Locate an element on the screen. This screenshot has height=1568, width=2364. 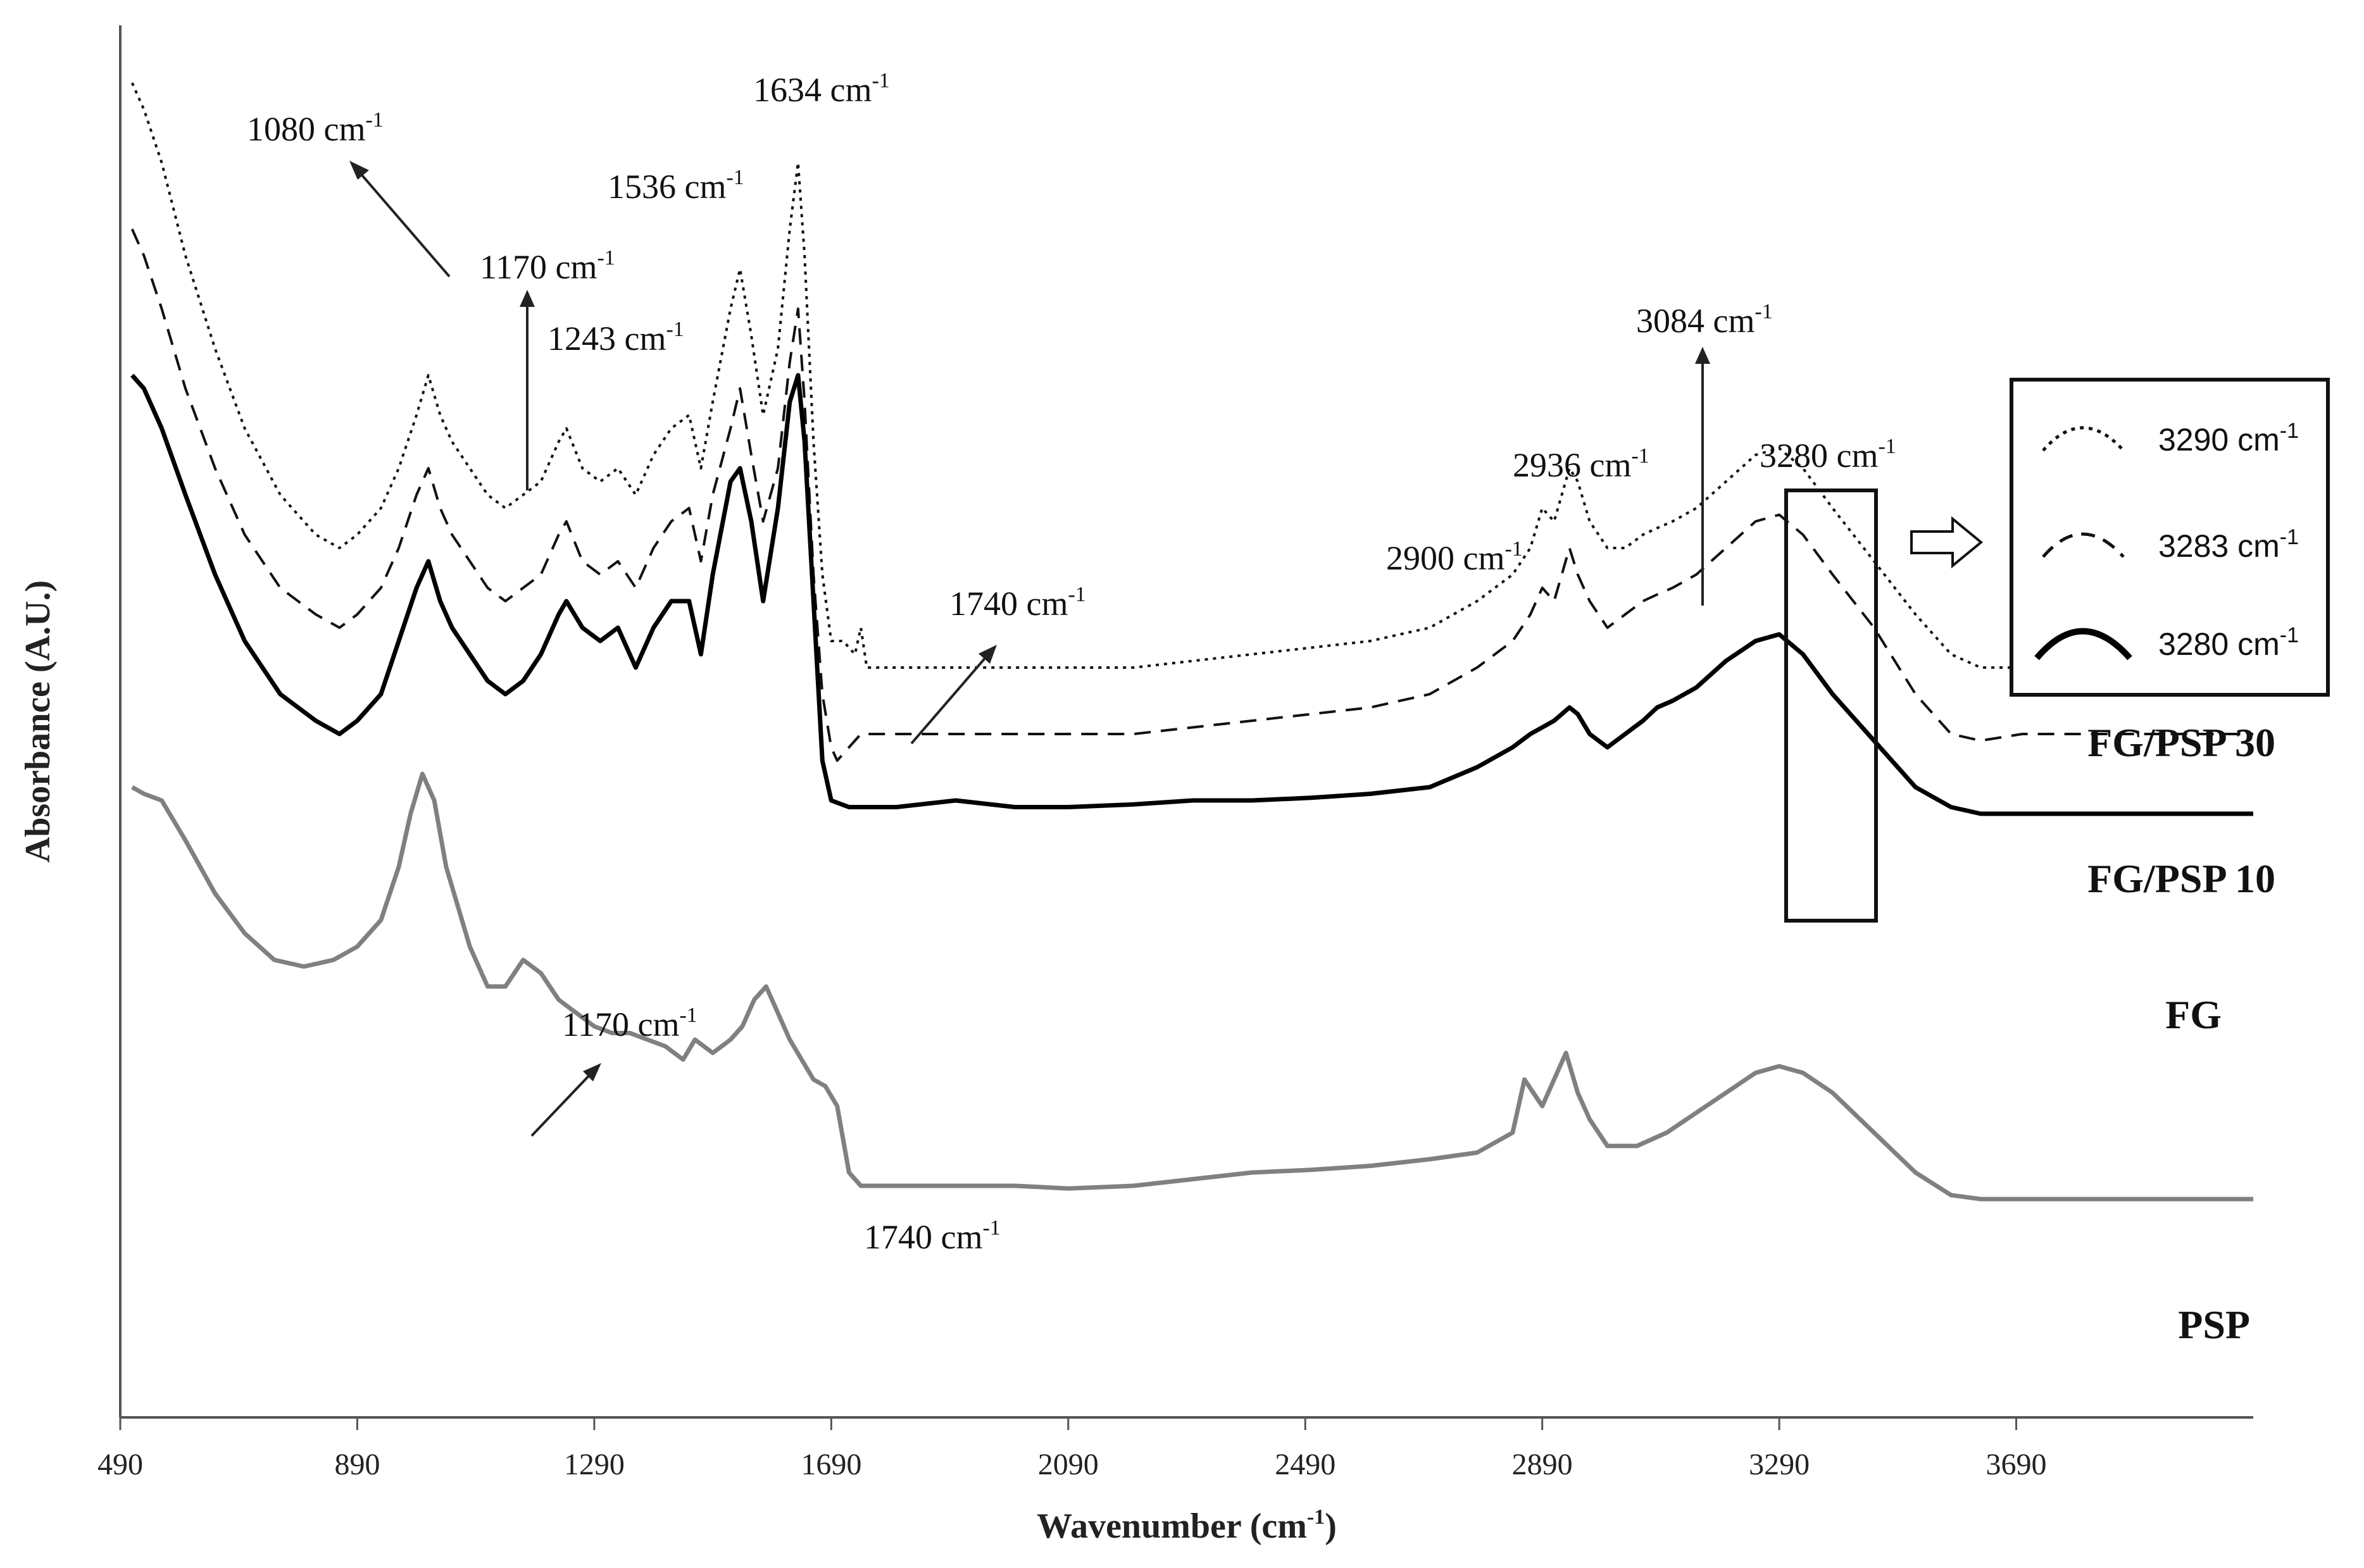
annot-1536: 1536 cm-1 is located at coordinates (676, 186).